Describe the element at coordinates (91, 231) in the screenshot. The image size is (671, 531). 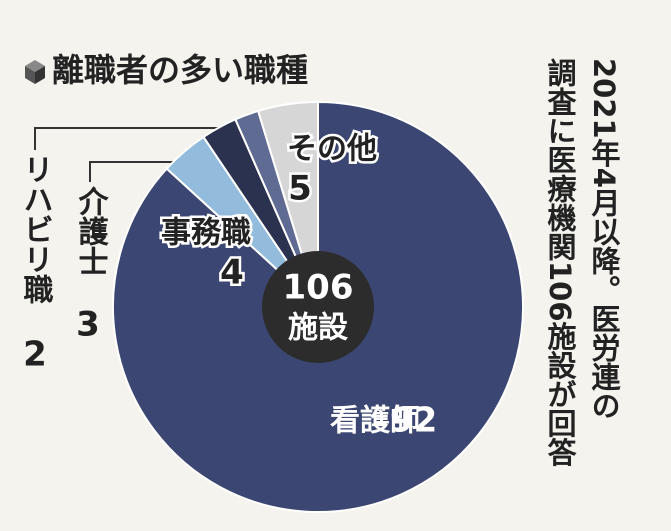
I see `slice-name: 介護士` at that location.